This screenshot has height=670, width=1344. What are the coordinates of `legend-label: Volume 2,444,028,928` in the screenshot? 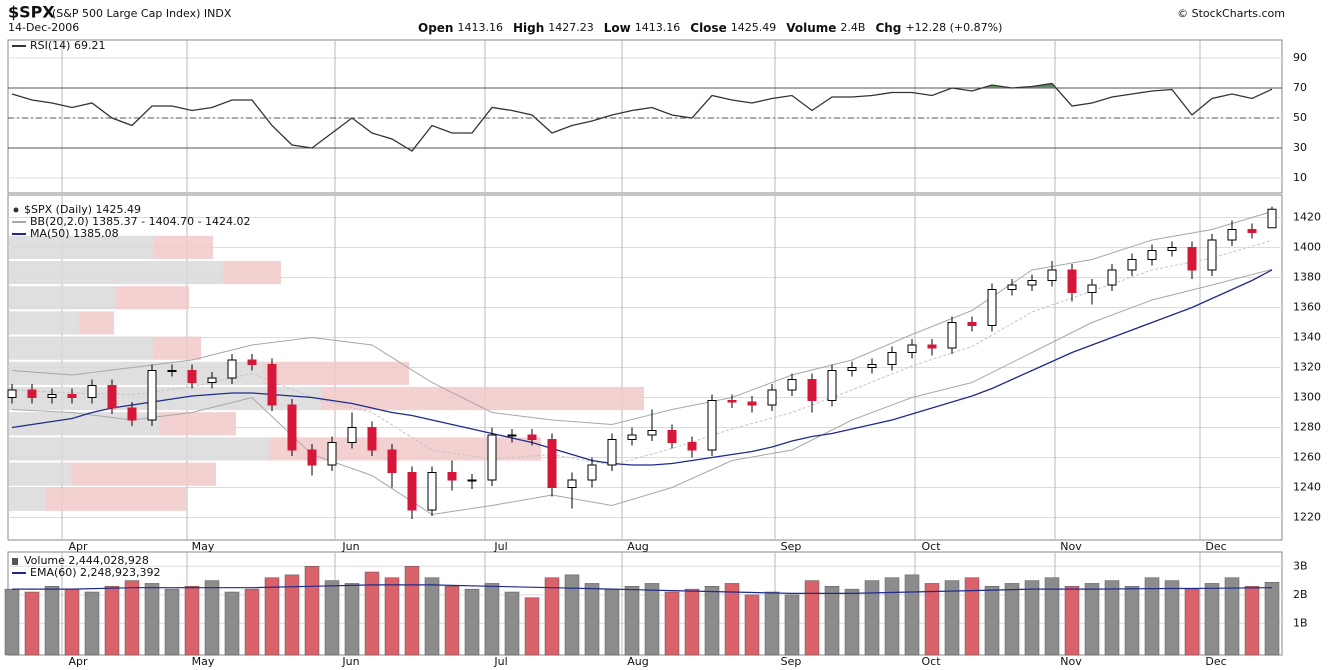 It's located at (86, 560).